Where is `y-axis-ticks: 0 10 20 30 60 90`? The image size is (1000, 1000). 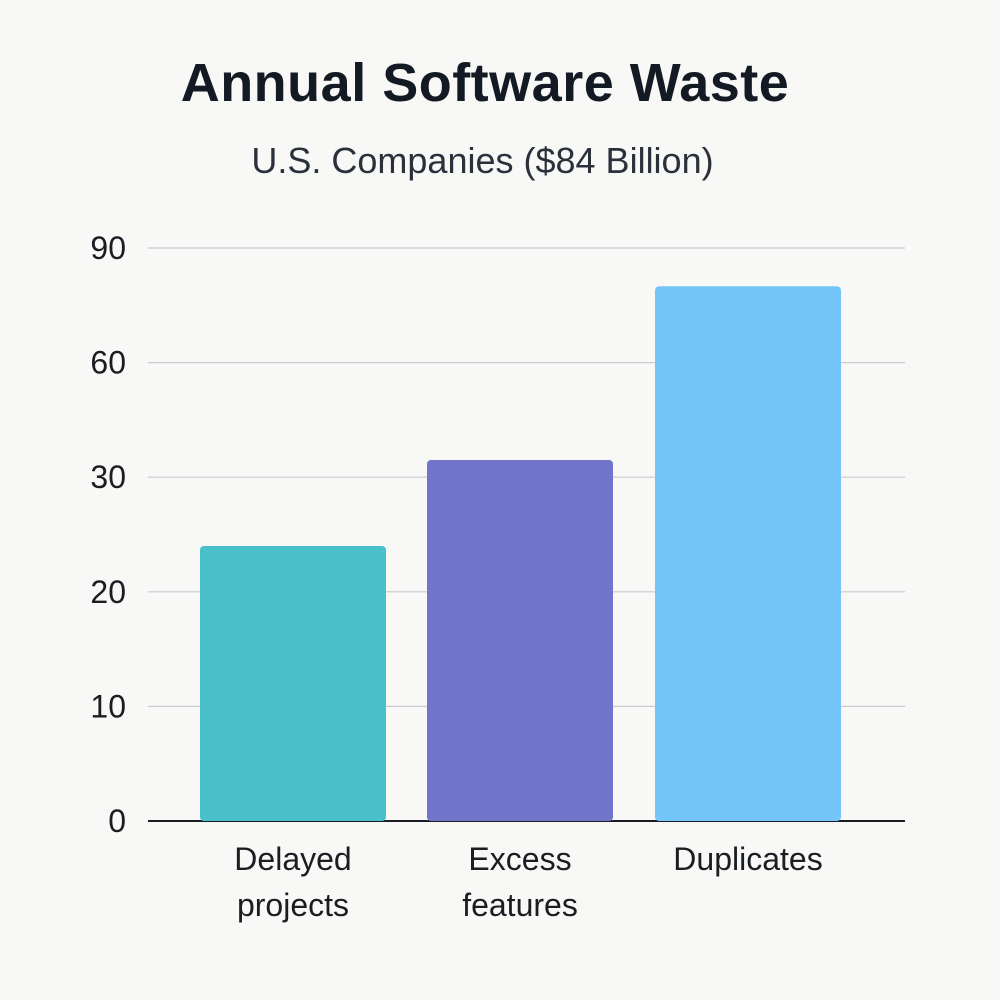 y-axis-ticks: 0 10 20 30 60 90 is located at coordinates (108, 534).